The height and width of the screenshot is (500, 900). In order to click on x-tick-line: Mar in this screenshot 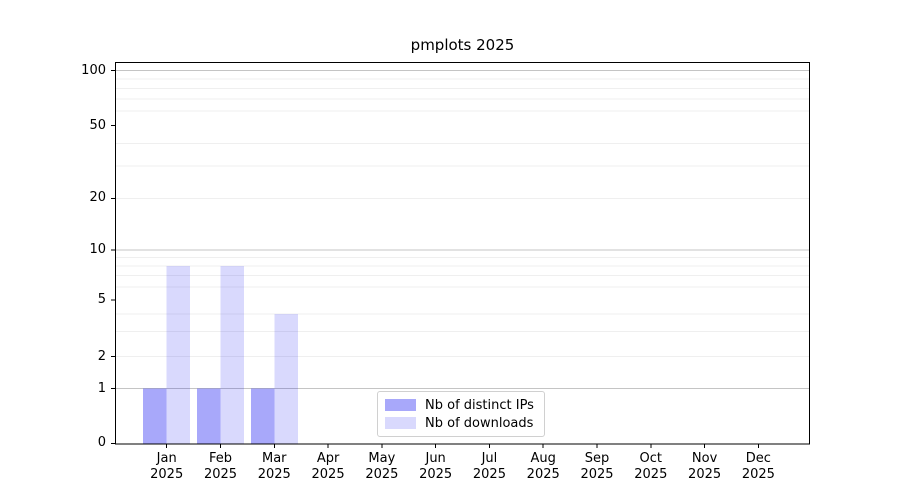, I will do `click(274, 458)`.